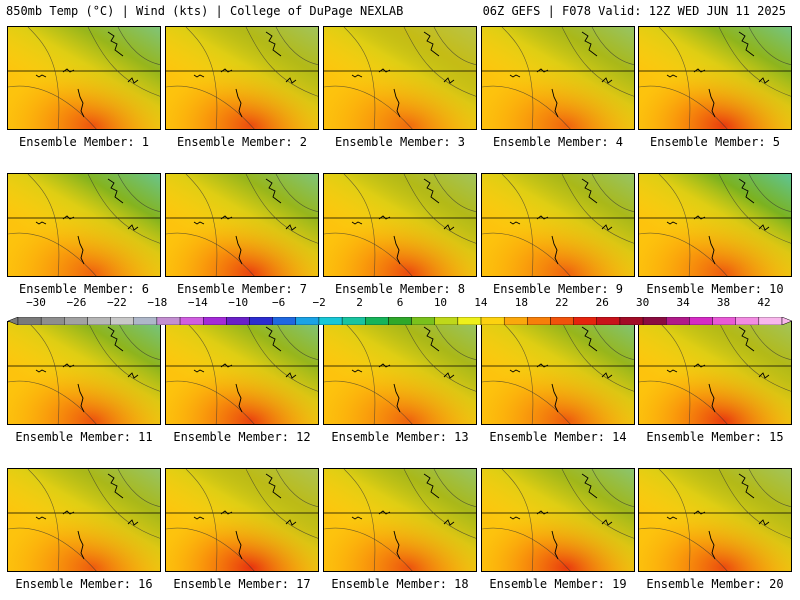  What do you see at coordinates (562, 302) in the screenshot?
I see `colorbar-tick-label: 22` at bounding box center [562, 302].